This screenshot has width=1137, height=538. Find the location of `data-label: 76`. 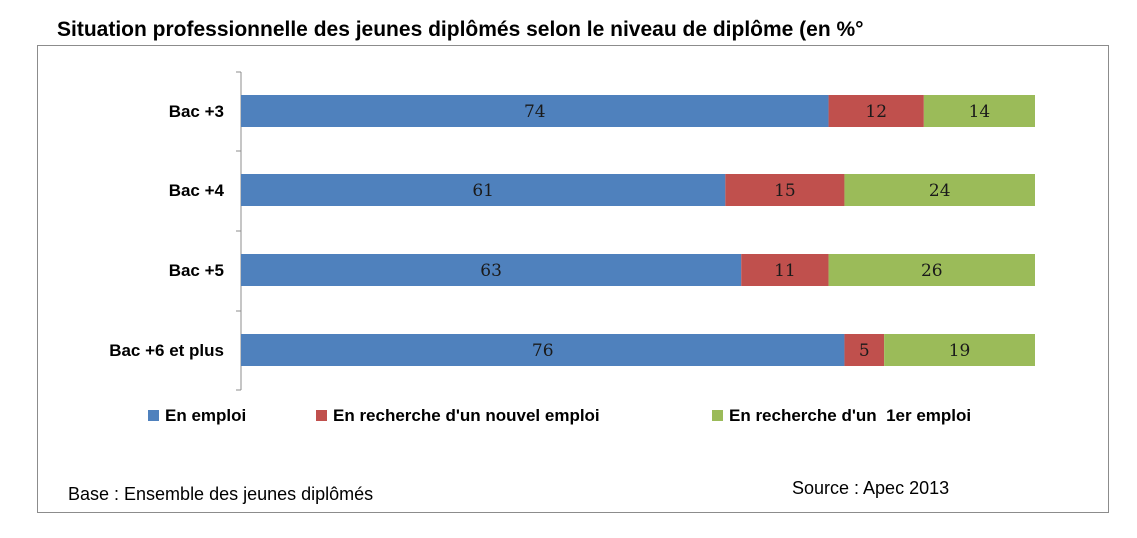

data-label: 76 is located at coordinates (543, 351).